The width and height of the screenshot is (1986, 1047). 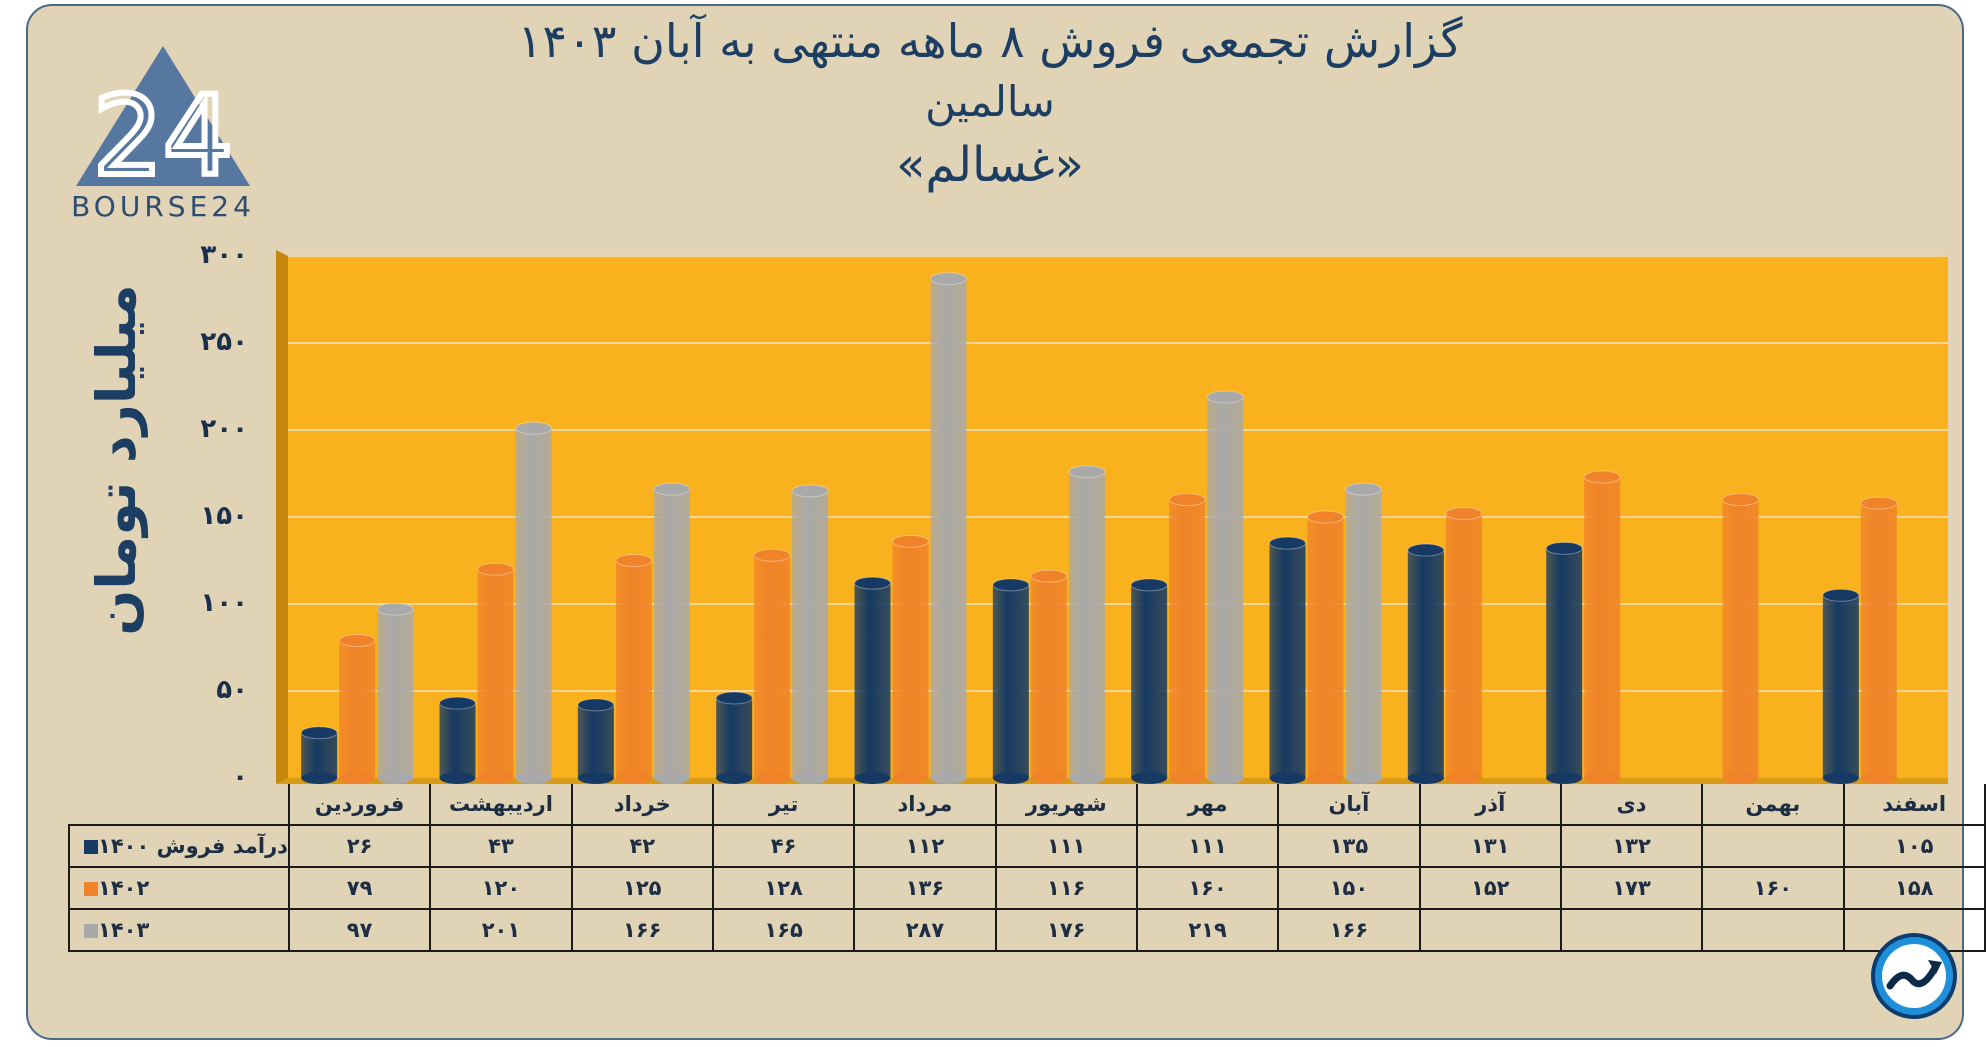 I want to click on category-label: اردیبهشت, so click(x=501, y=805).